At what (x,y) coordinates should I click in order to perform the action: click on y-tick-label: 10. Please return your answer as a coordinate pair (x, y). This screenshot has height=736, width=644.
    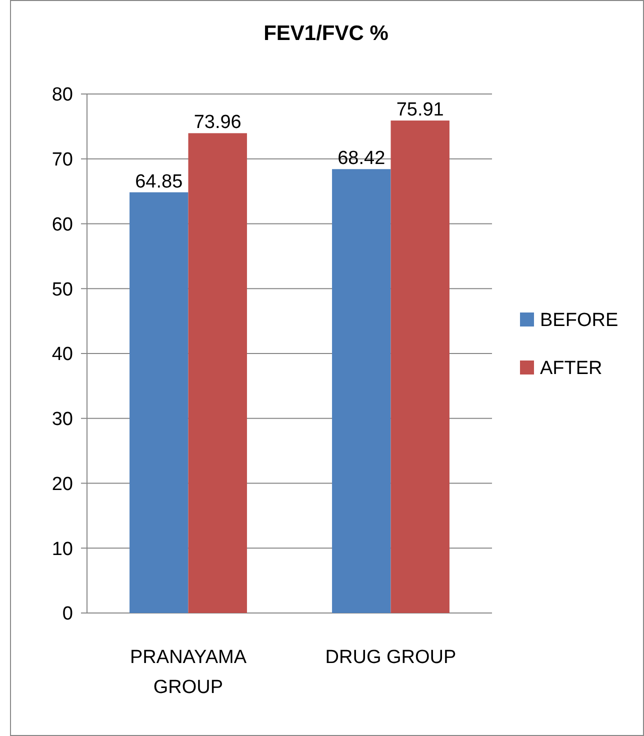
    Looking at the image, I should click on (62, 549).